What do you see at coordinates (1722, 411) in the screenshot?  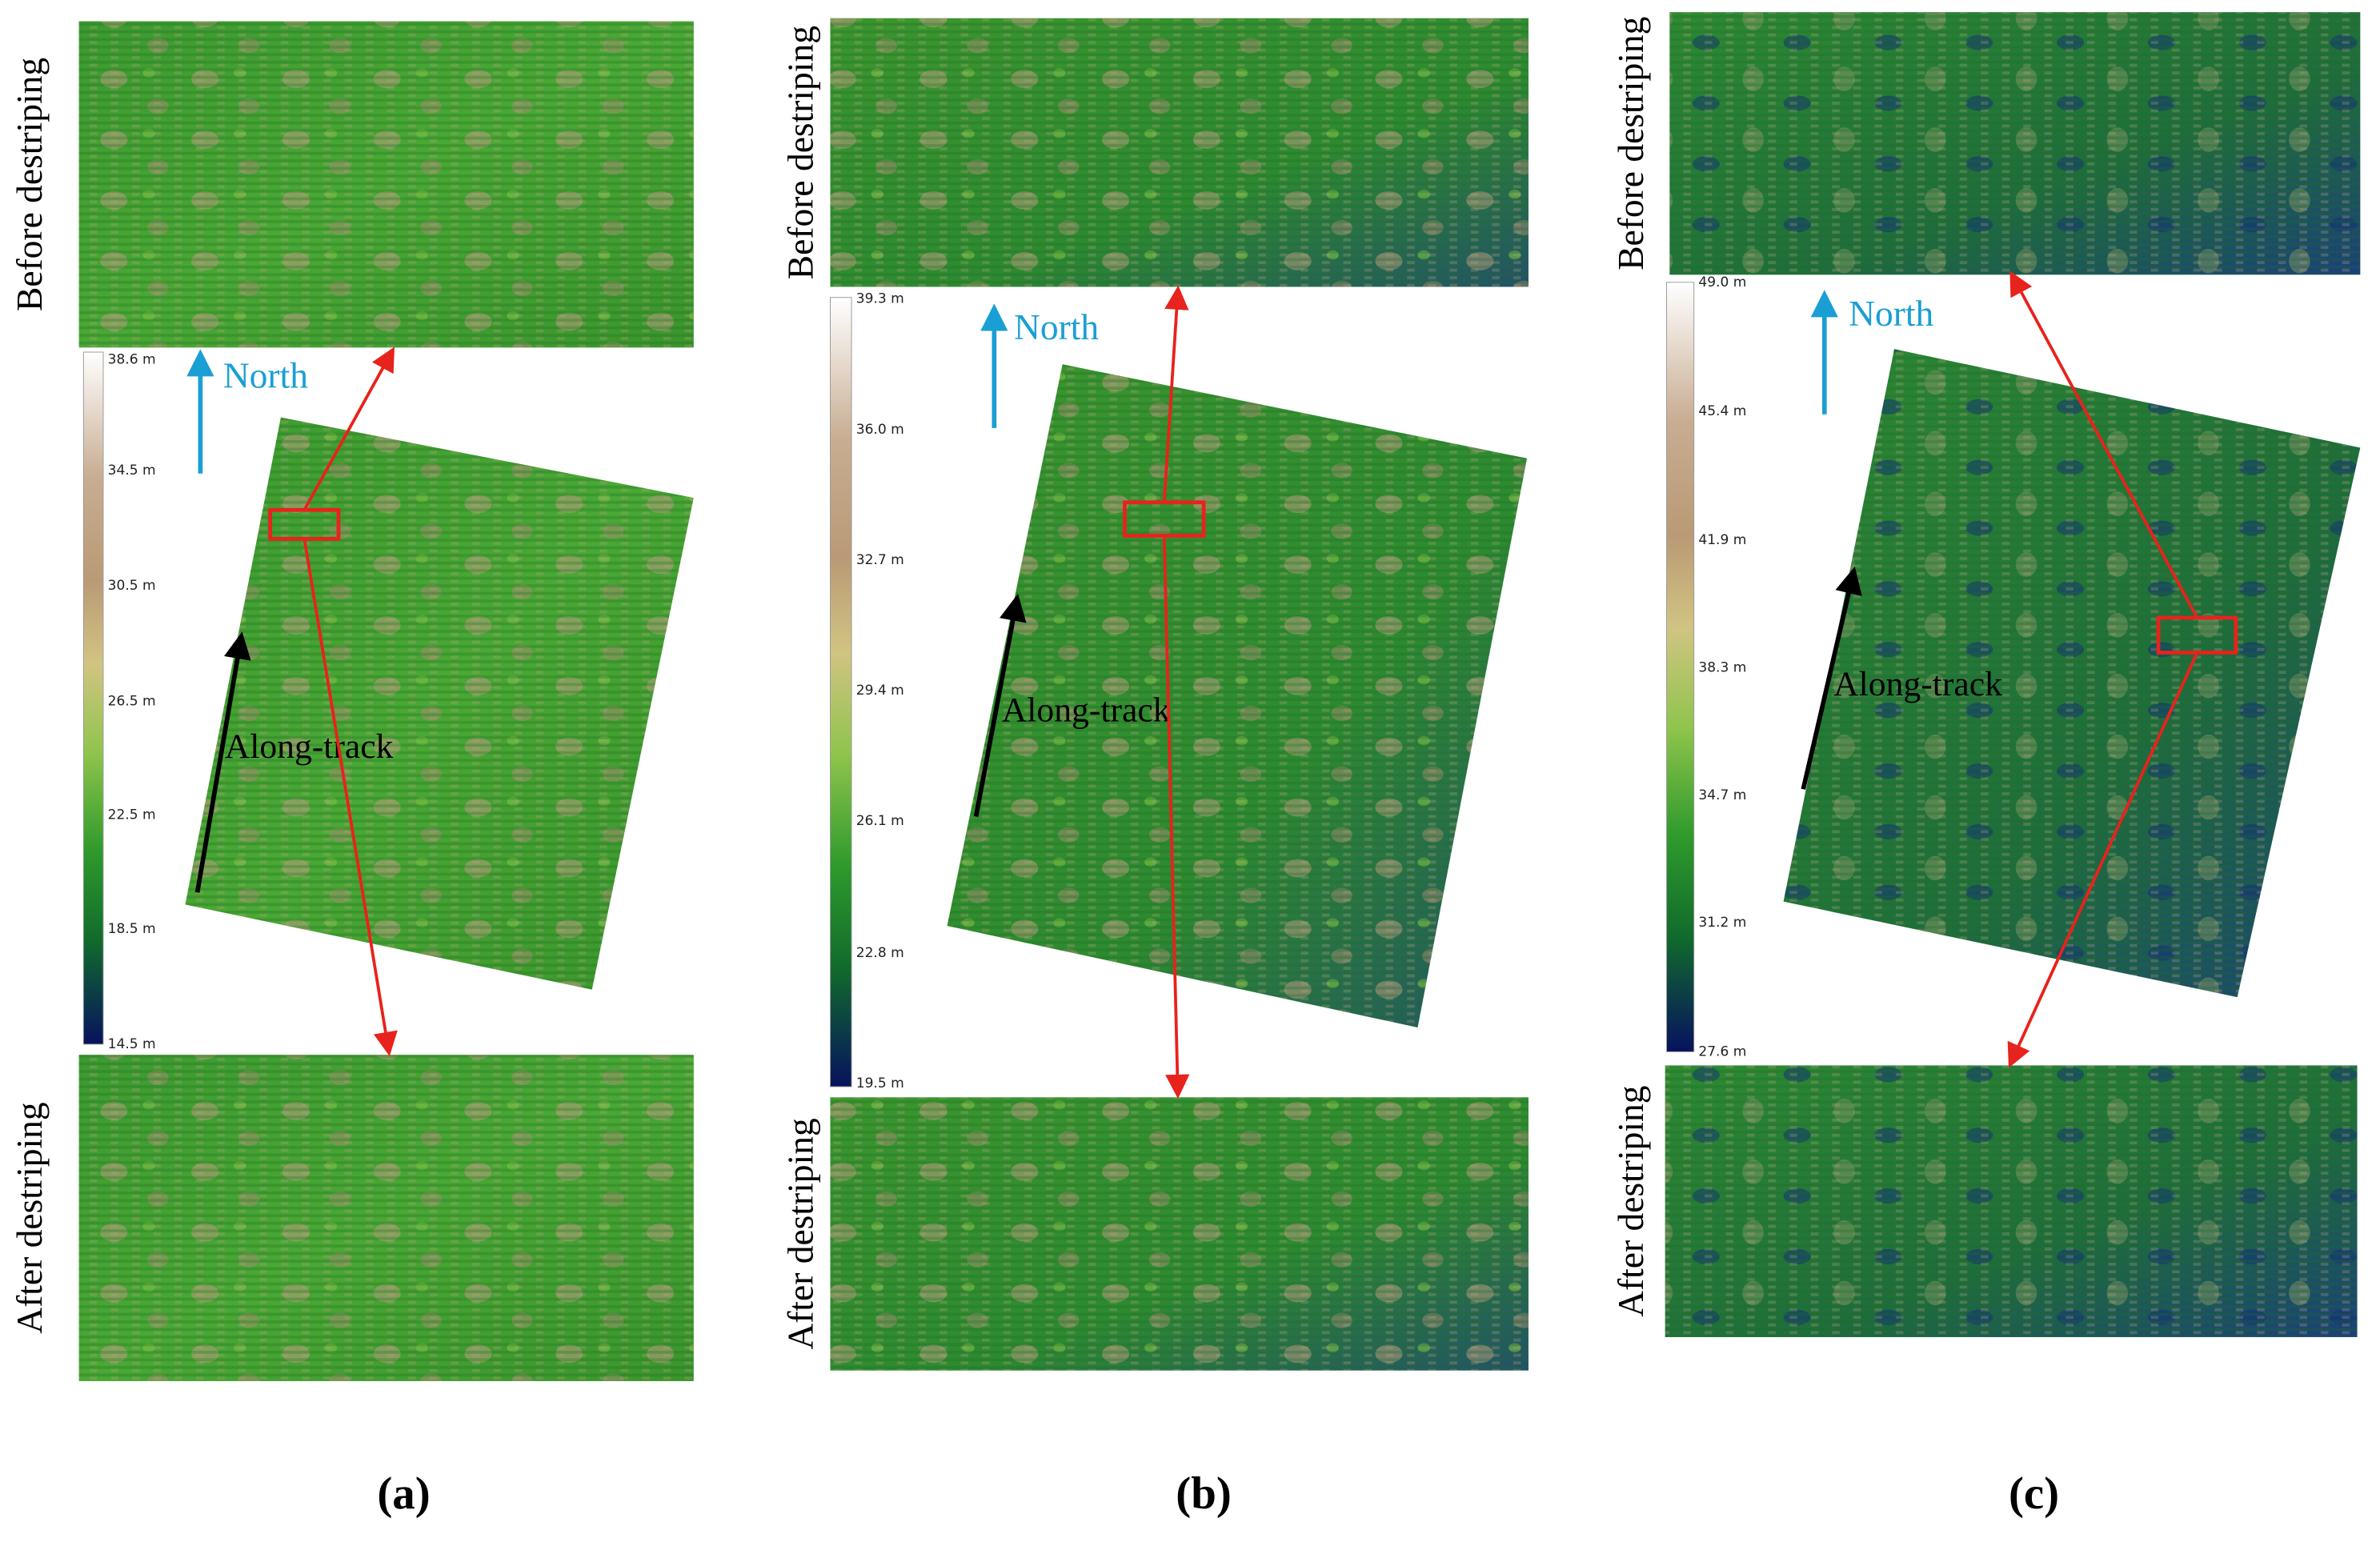 I see `colorbar-tick-label: 45.4 m` at bounding box center [1722, 411].